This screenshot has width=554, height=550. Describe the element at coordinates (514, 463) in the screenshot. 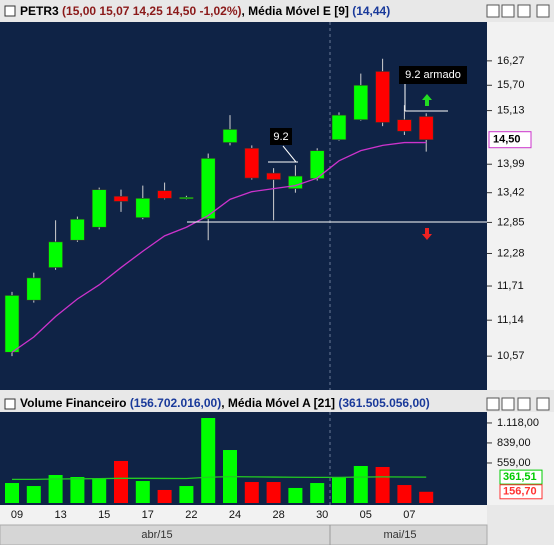

I see `y-tick-label: 559,00` at that location.